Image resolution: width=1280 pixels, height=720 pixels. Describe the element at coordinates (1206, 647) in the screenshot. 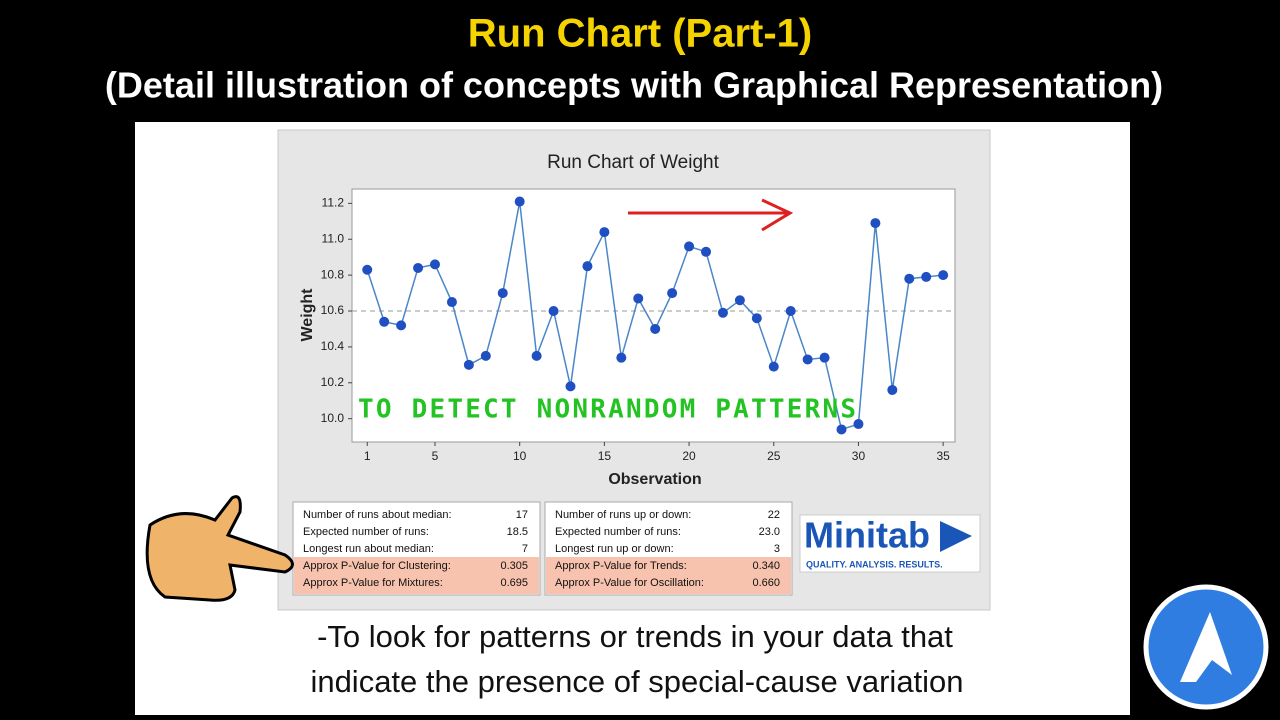

I see `channel-logo-mark` at that location.